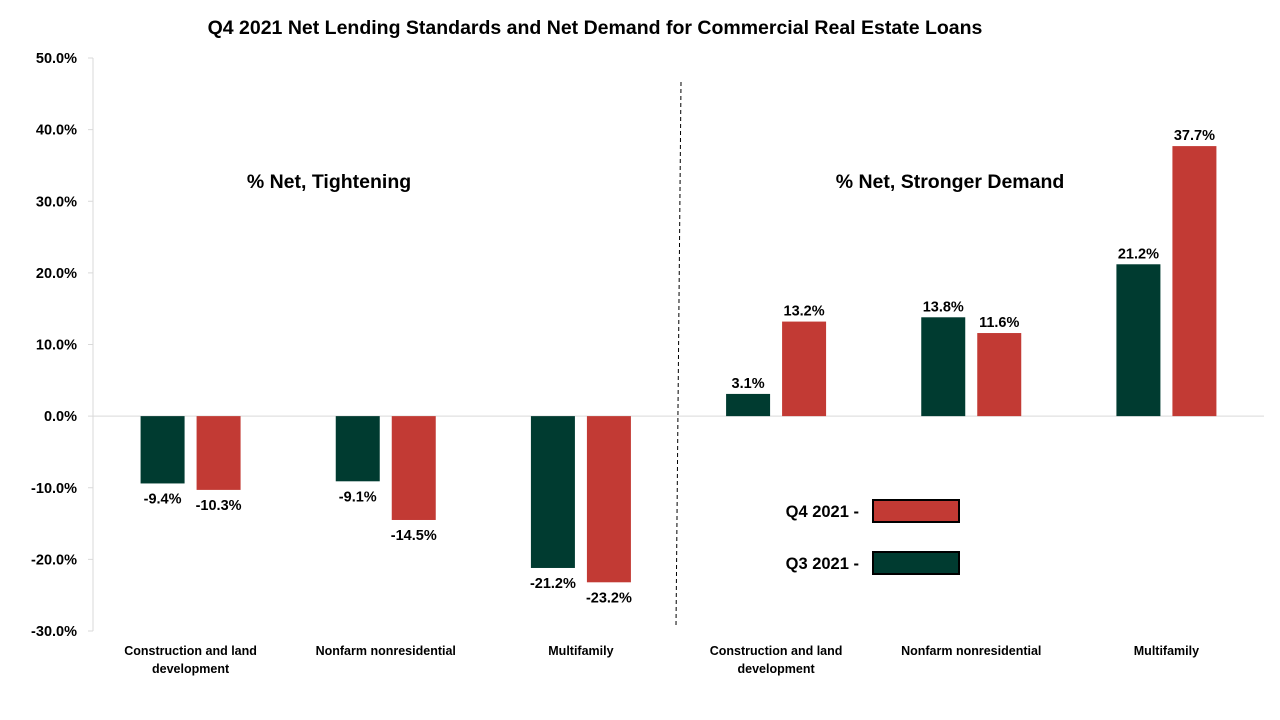 The width and height of the screenshot is (1280, 720). I want to click on y-tick-label: 20.0%, so click(56, 274).